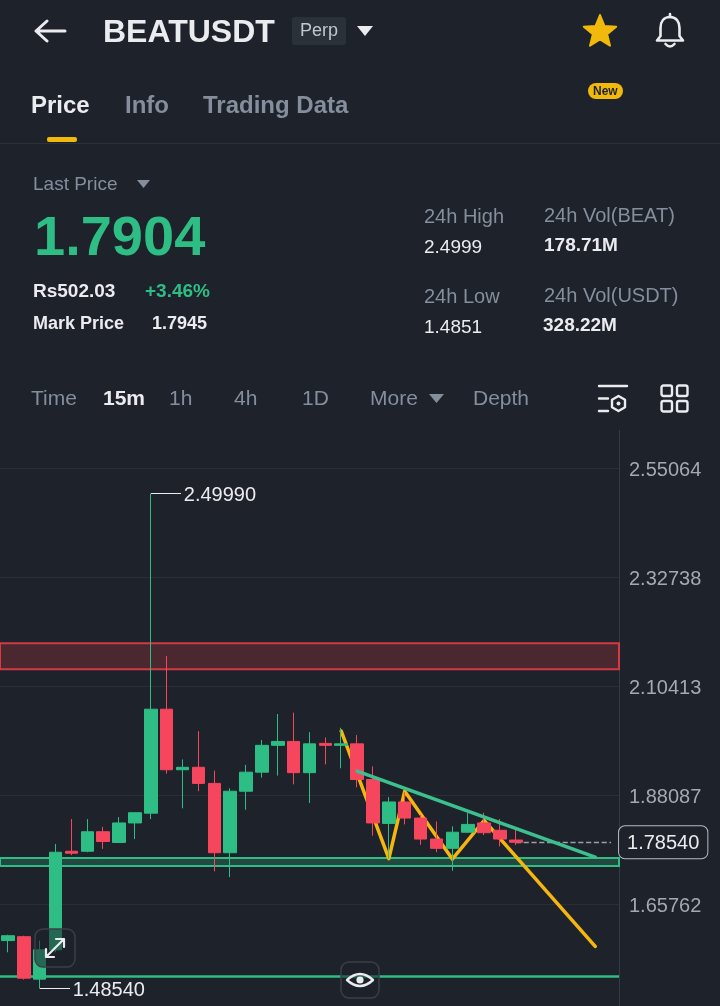 The width and height of the screenshot is (720, 1006). What do you see at coordinates (581, 245) in the screenshot?
I see `text: 178.71M` at bounding box center [581, 245].